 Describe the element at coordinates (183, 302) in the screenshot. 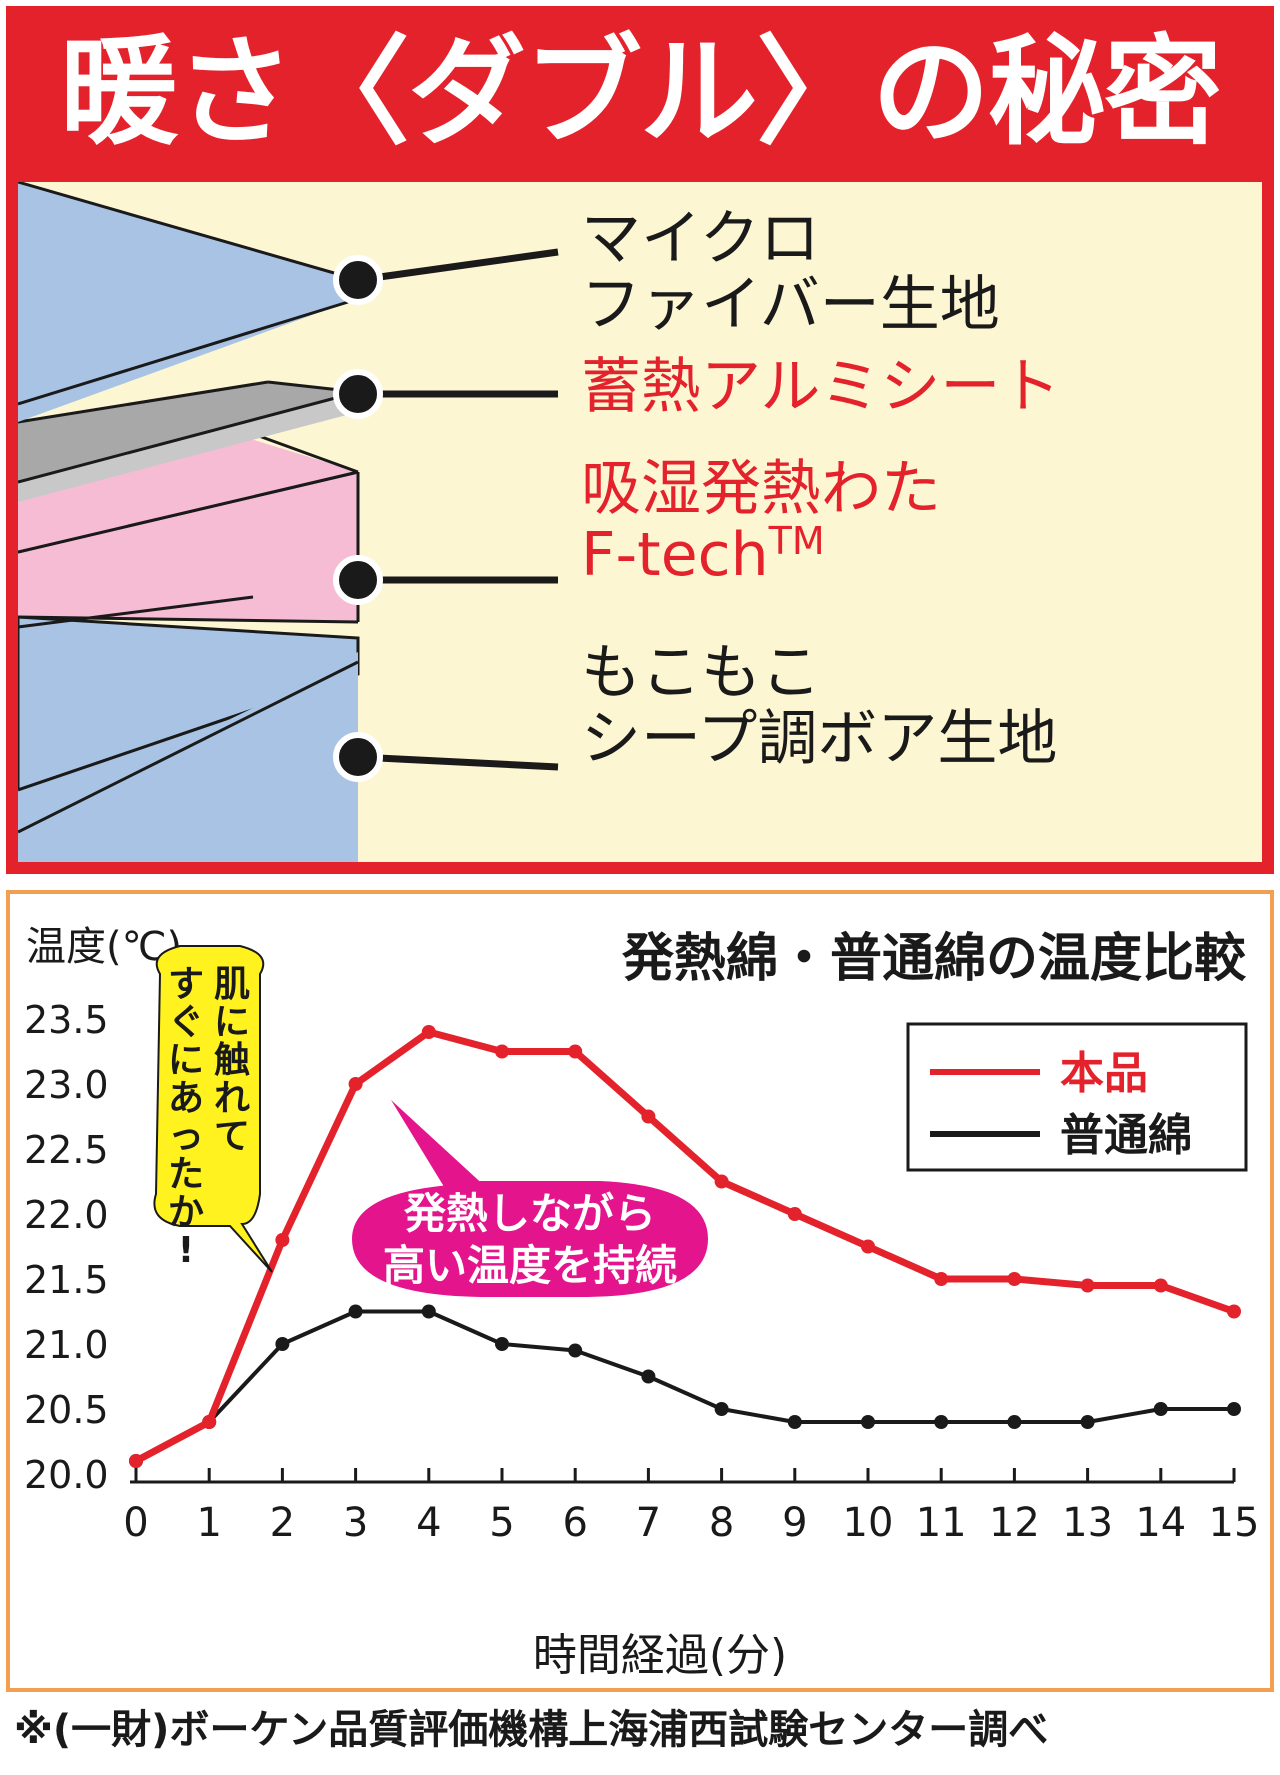

I see `layer-microfiber` at that location.